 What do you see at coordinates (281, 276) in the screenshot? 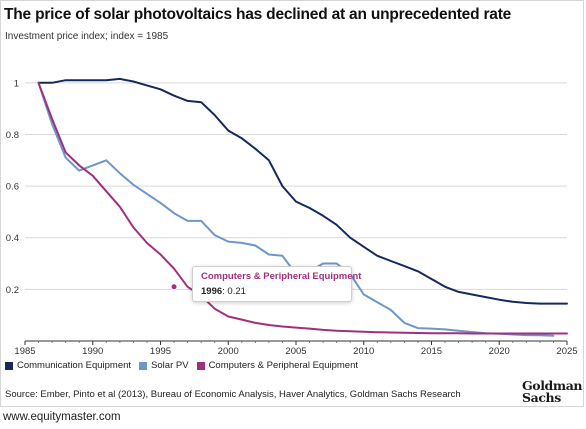
I see `tooltip-title: Computers & Peripheral Equipment` at bounding box center [281, 276].